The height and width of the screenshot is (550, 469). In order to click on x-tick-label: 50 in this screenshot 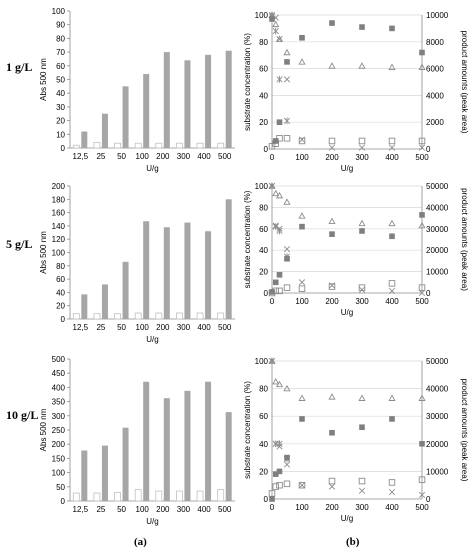, I will do `click(121, 327)`.